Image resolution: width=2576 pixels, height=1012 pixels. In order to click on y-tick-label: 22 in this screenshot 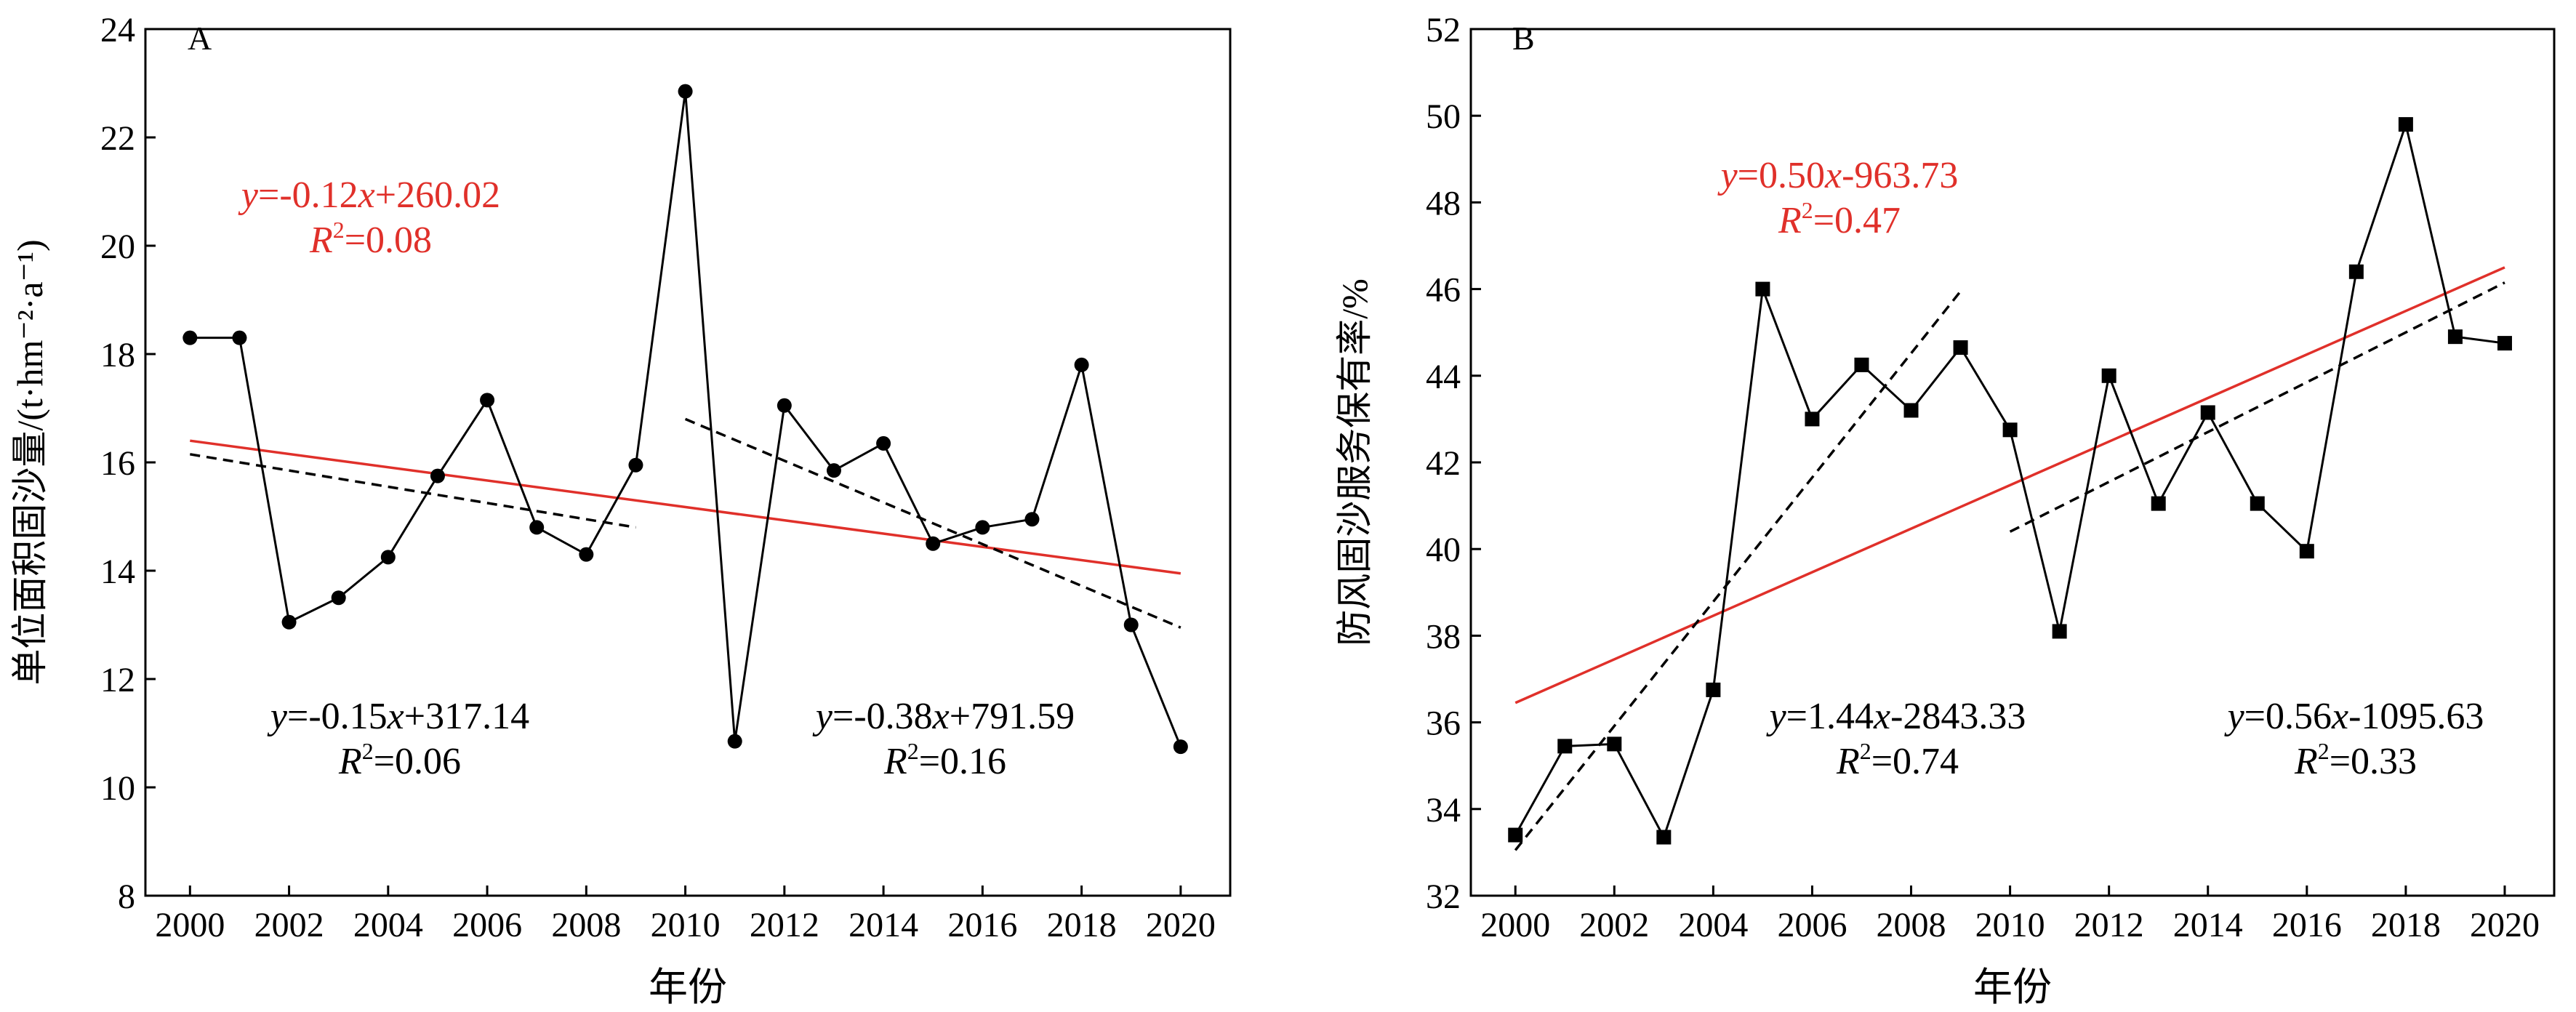, I will do `click(117, 138)`.